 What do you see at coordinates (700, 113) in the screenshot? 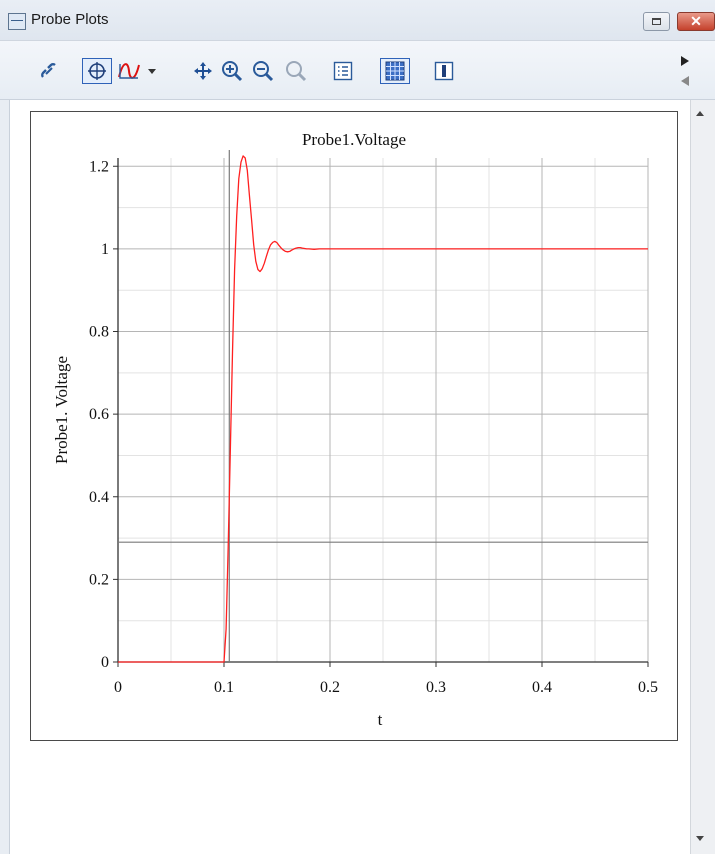
I see `scroll-up-icon` at bounding box center [700, 113].